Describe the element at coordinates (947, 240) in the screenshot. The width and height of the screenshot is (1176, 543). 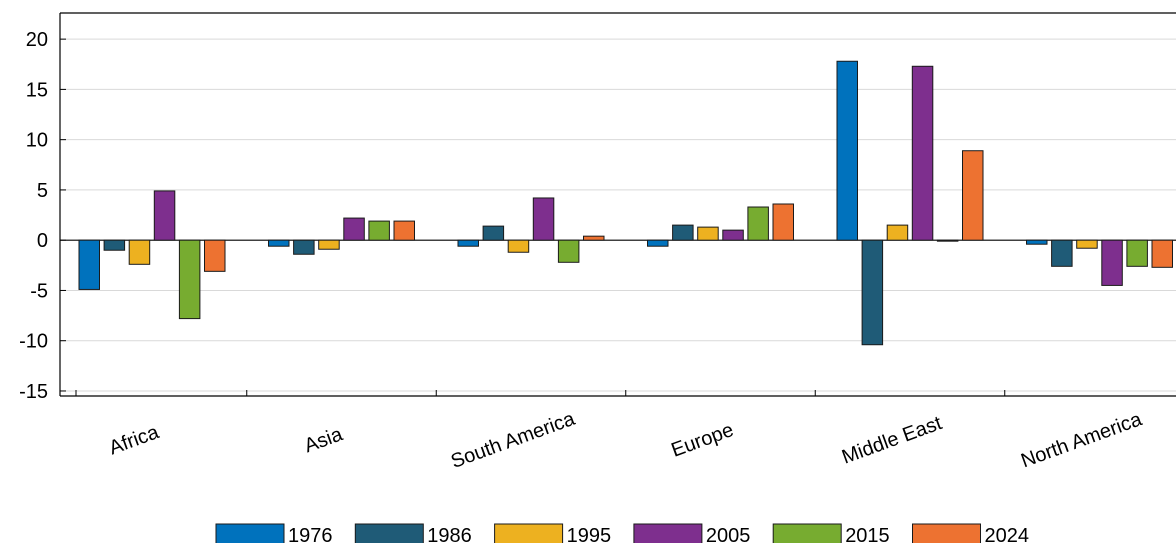
I see `bar-2015-middle-east` at that location.